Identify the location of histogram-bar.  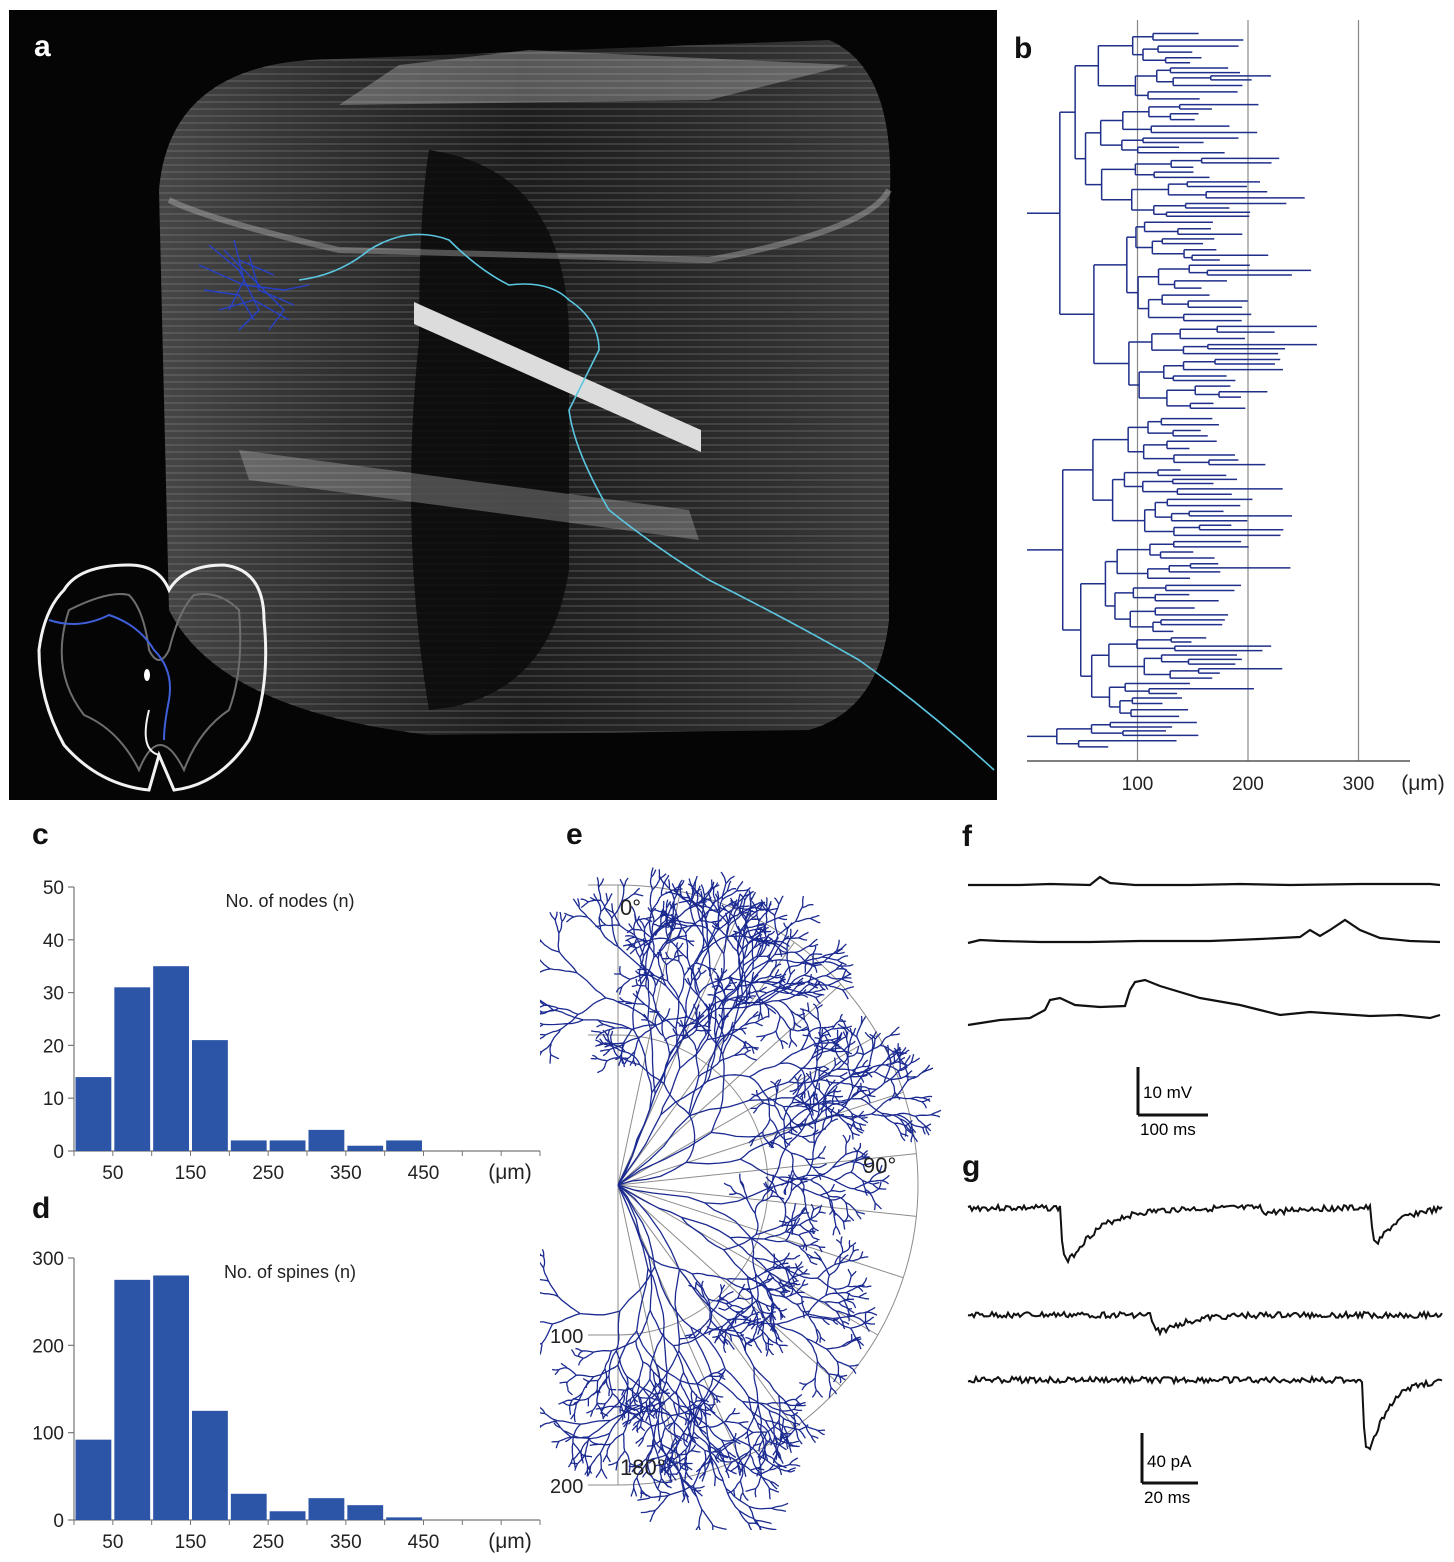
(132, 1069).